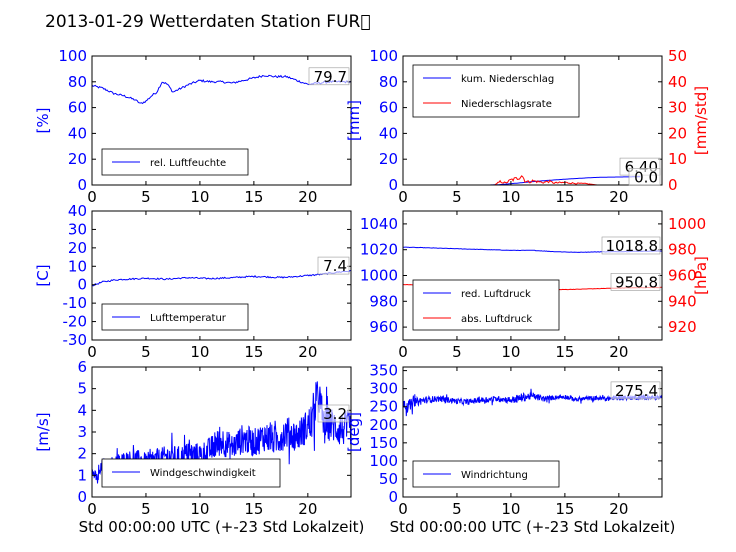  Describe the element at coordinates (701, 120) in the screenshot. I see `y2-axis-label: [mm/std]` at that location.